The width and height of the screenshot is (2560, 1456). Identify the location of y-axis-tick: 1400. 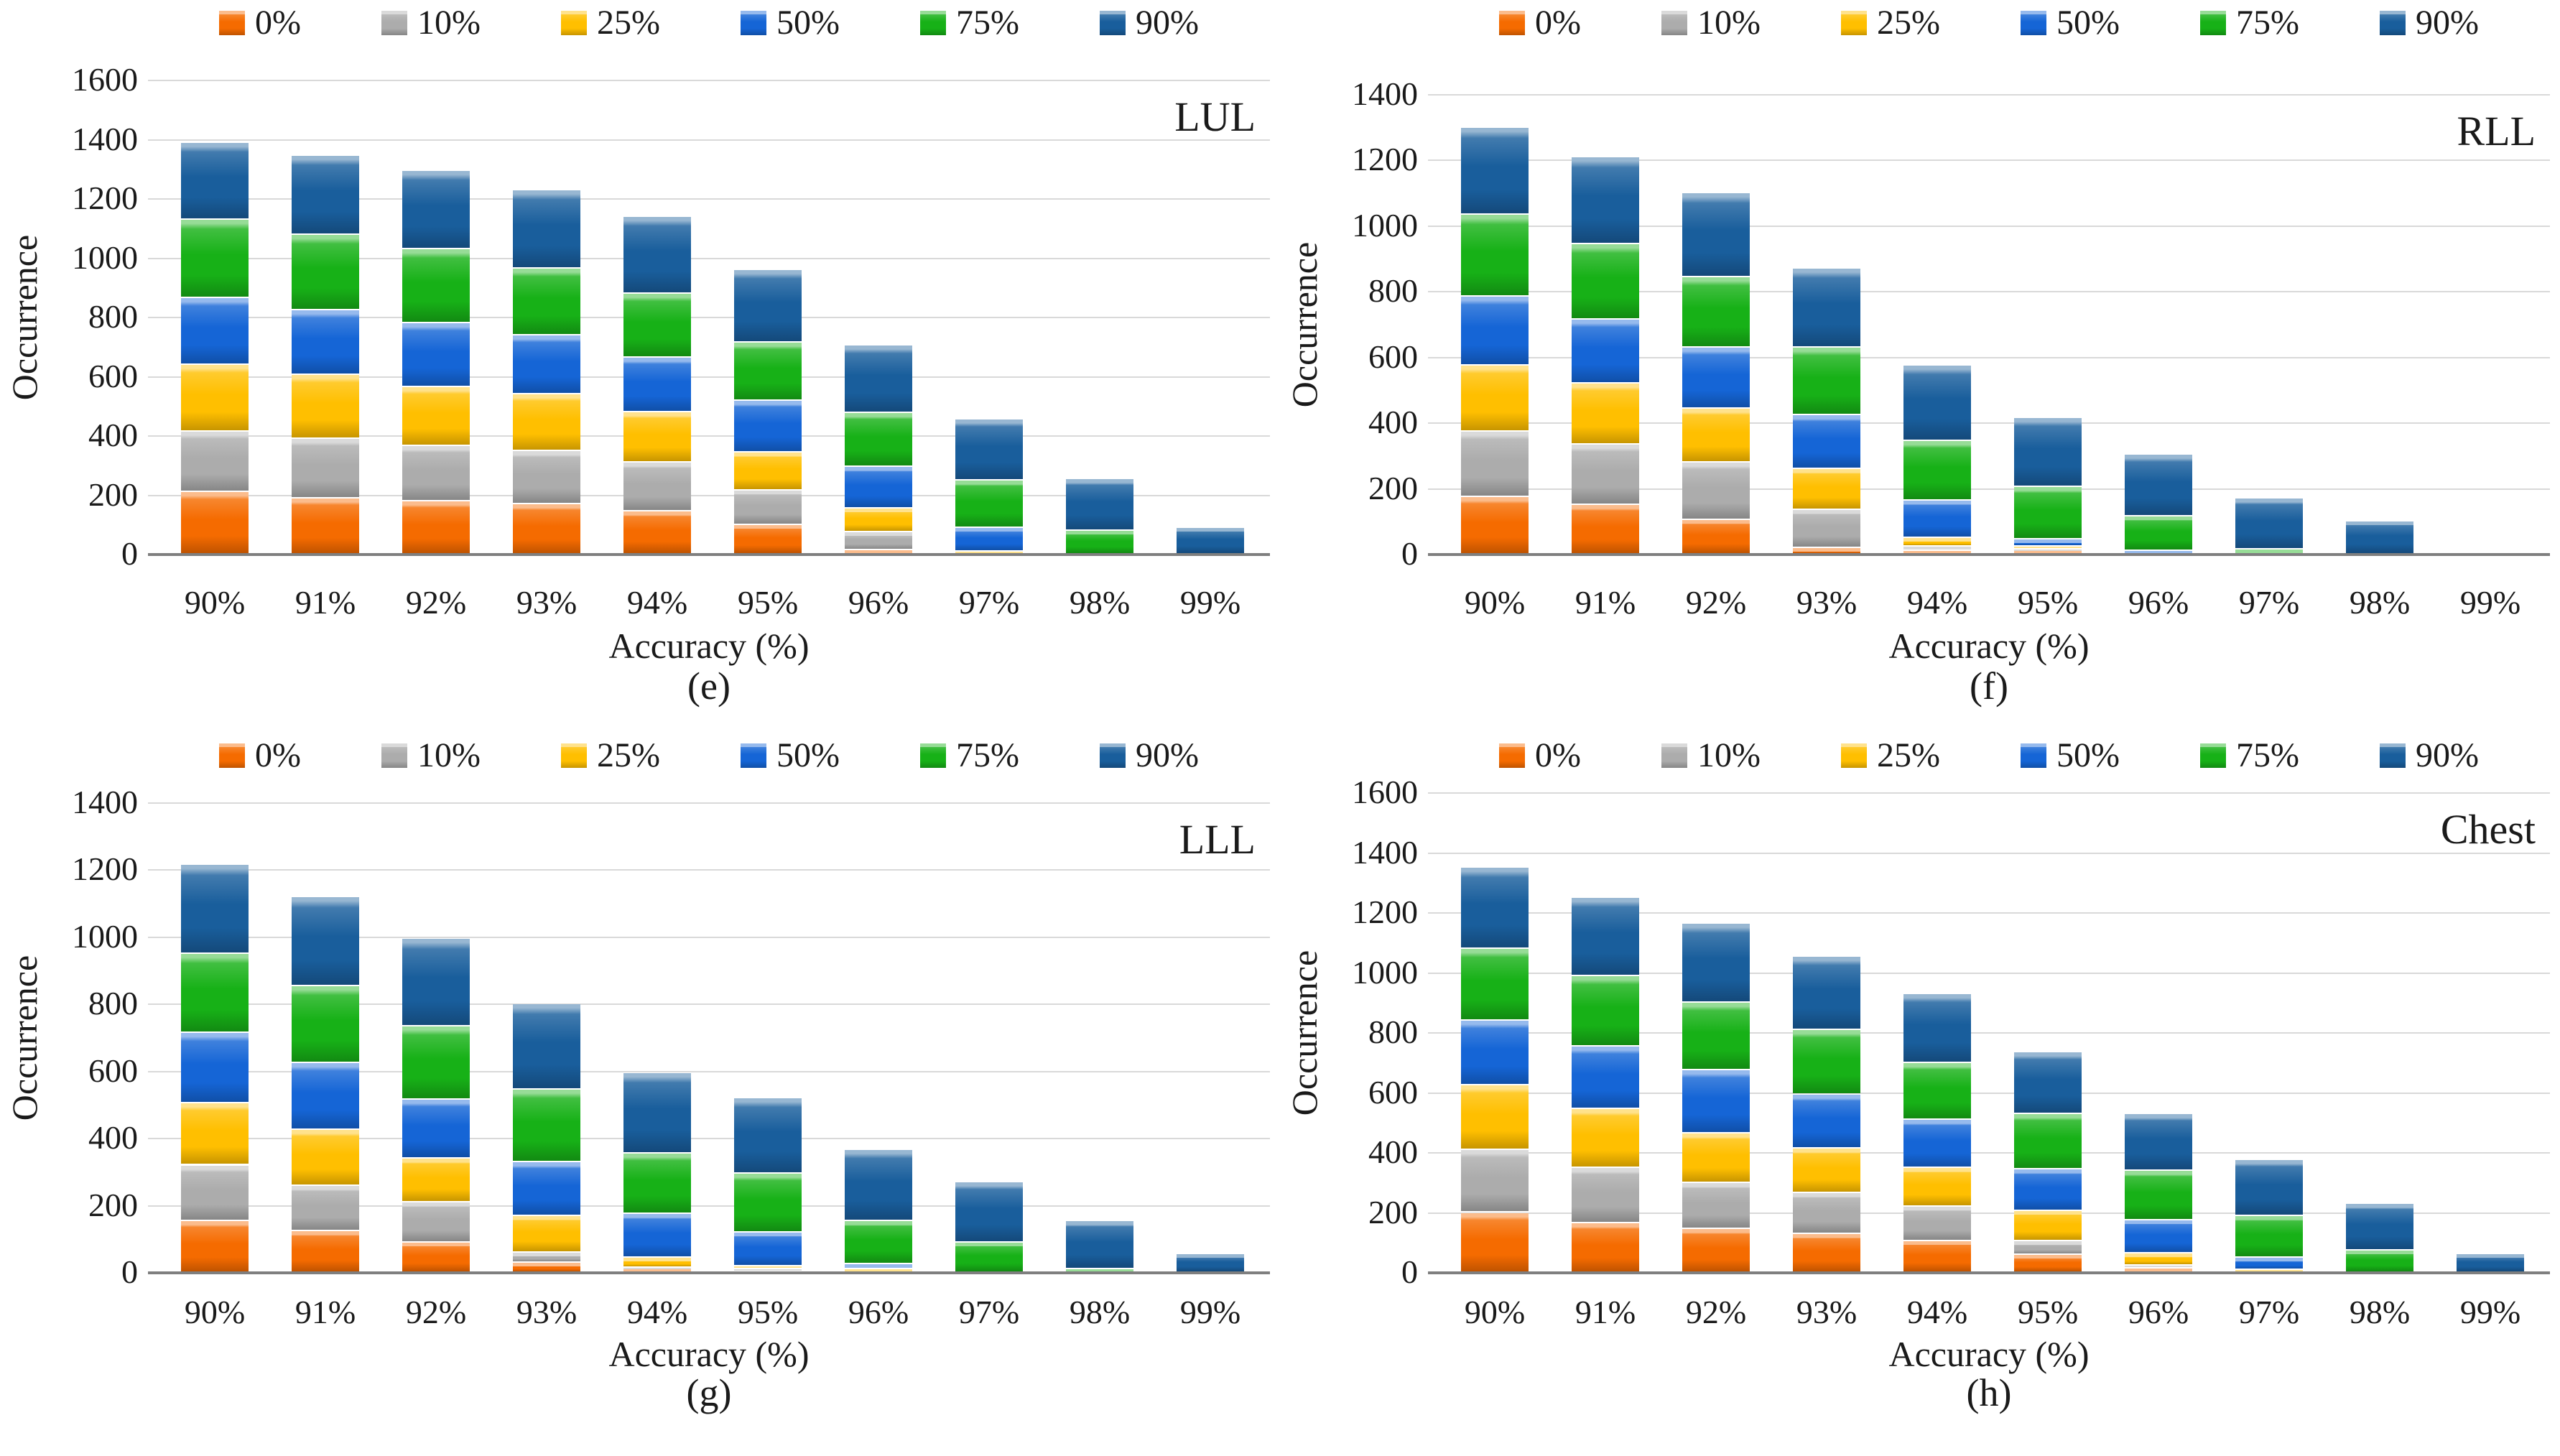
(1385, 852).